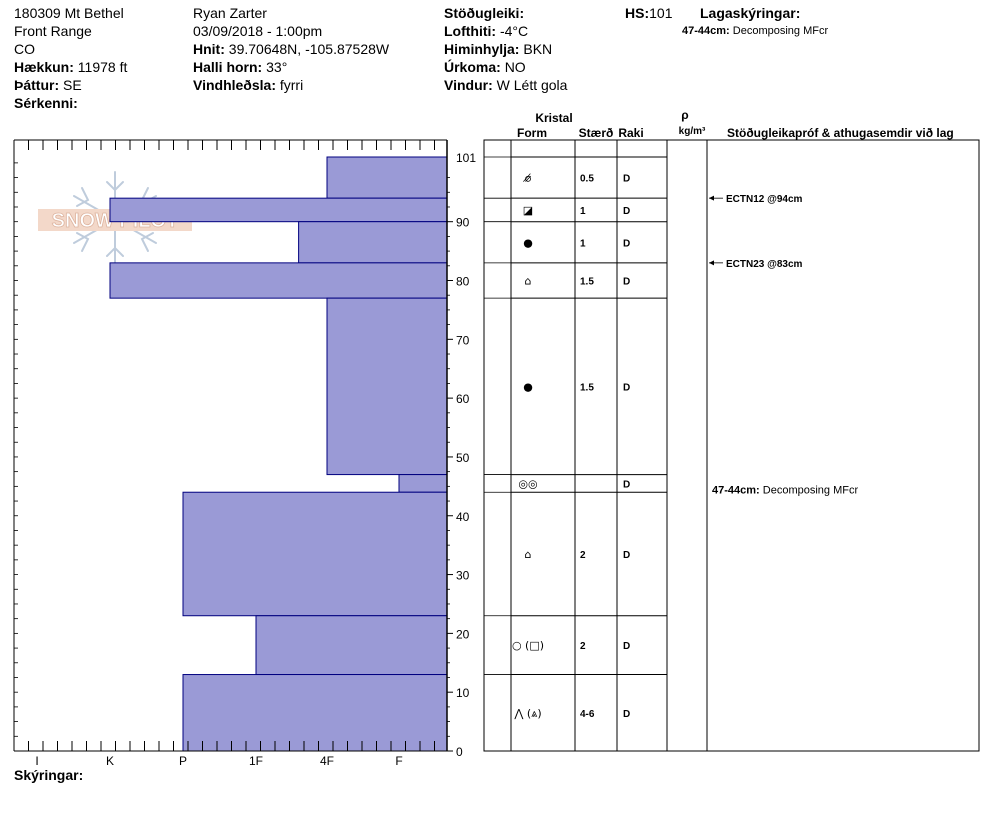  What do you see at coordinates (69, 13) in the screenshot?
I see `site-name: 180309 Mt Bethel` at bounding box center [69, 13].